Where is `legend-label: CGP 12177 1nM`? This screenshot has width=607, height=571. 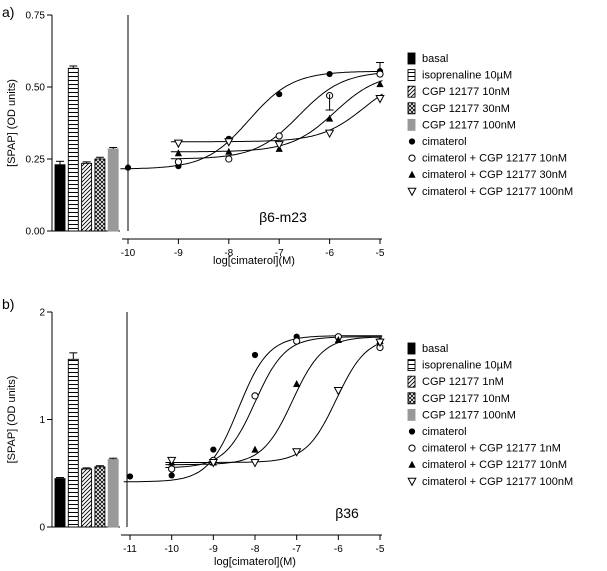
legend-label: CGP 12177 1nM is located at coordinates (463, 382).